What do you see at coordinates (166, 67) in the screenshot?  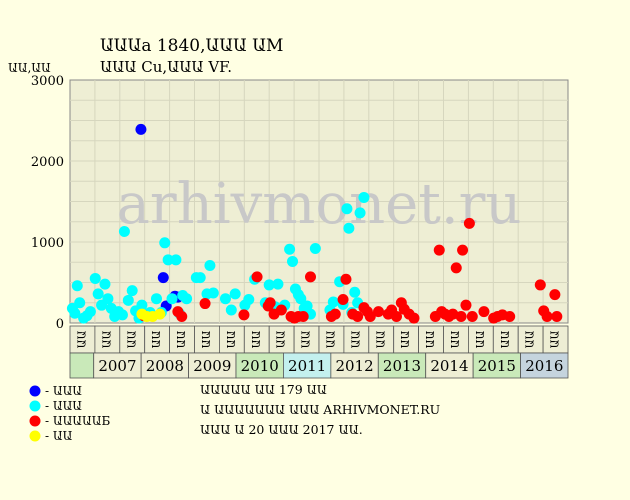 I see `chart-subtitle: ԱԱԱ Cu,ԱԱԱ VF.` at bounding box center [166, 67].